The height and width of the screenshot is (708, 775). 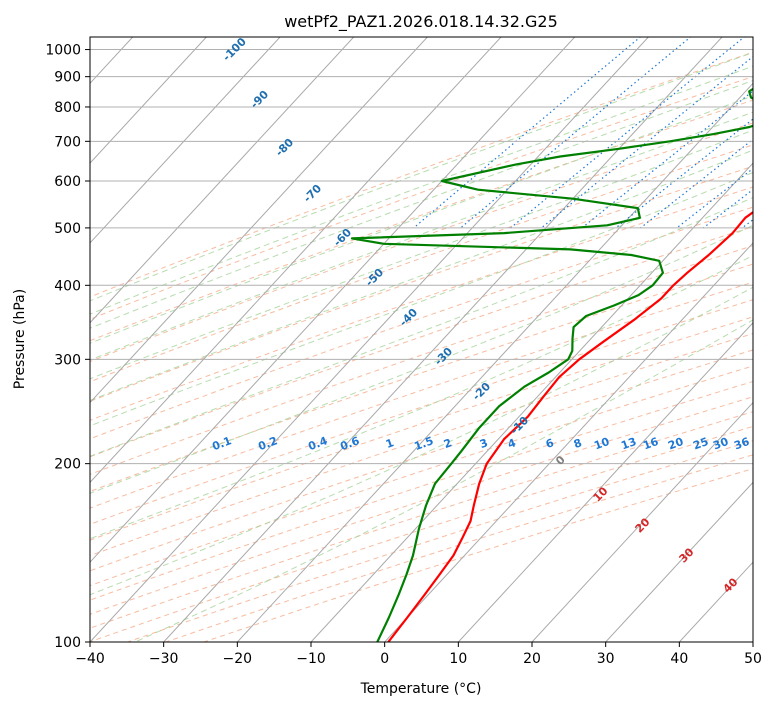 I want to click on mixing-ratio-label: 0.2, so click(x=267, y=443).